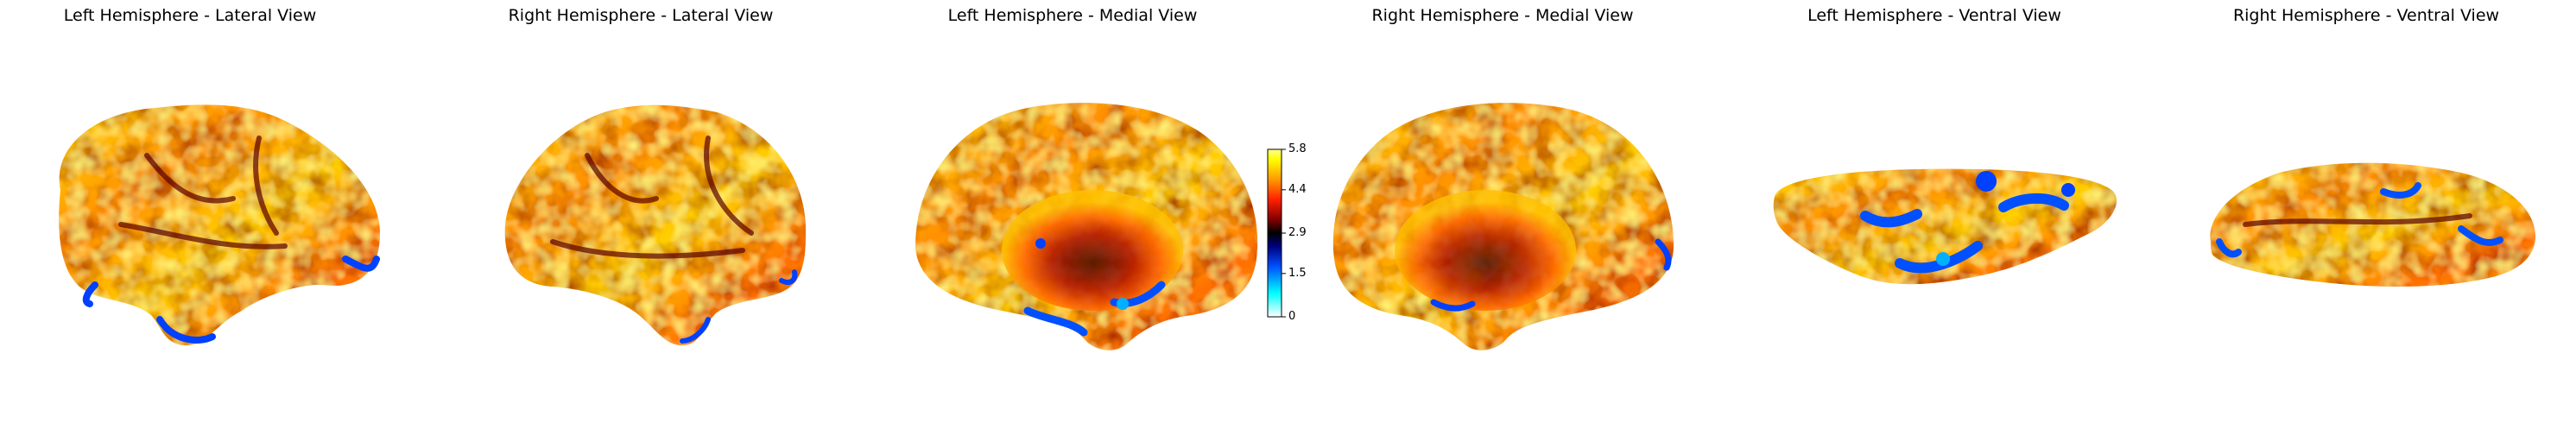 The height and width of the screenshot is (442, 2576). I want to click on panel-title-right-ventral: Right Hemisphere - Ventral View, so click(2366, 15).